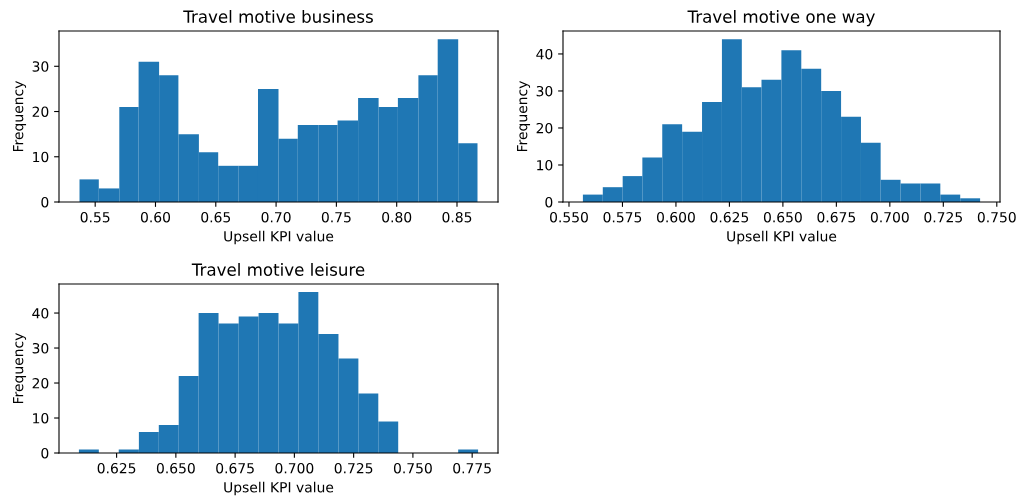 The width and height of the screenshot is (1024, 503). Describe the element at coordinates (472, 468) in the screenshot. I see `x-tick-label: 0.775` at that location.